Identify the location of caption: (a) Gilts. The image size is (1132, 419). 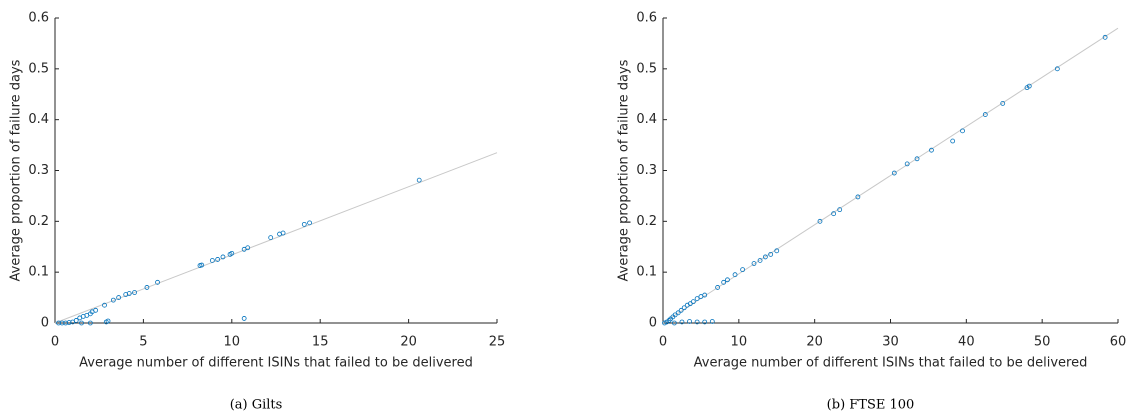
(256, 405).